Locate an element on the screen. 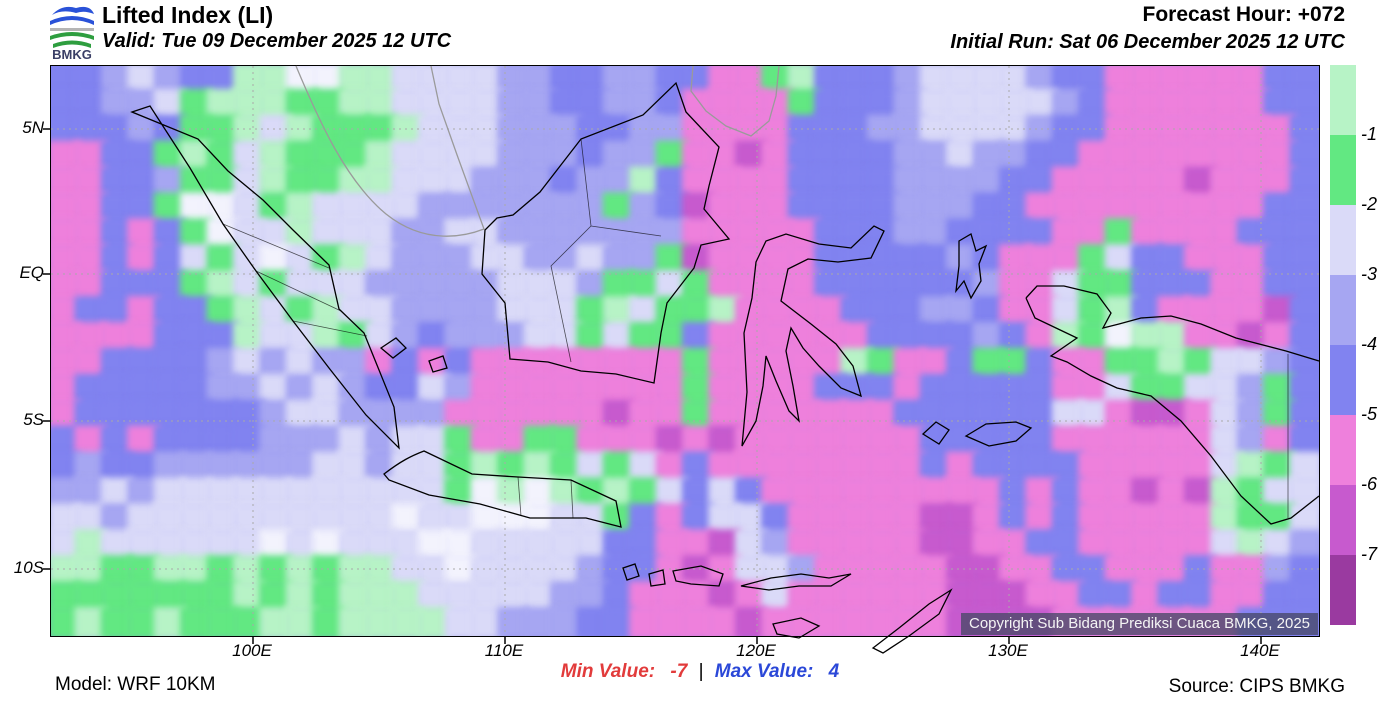 This screenshot has width=1400, height=709. colorbar is located at coordinates (1343, 345).